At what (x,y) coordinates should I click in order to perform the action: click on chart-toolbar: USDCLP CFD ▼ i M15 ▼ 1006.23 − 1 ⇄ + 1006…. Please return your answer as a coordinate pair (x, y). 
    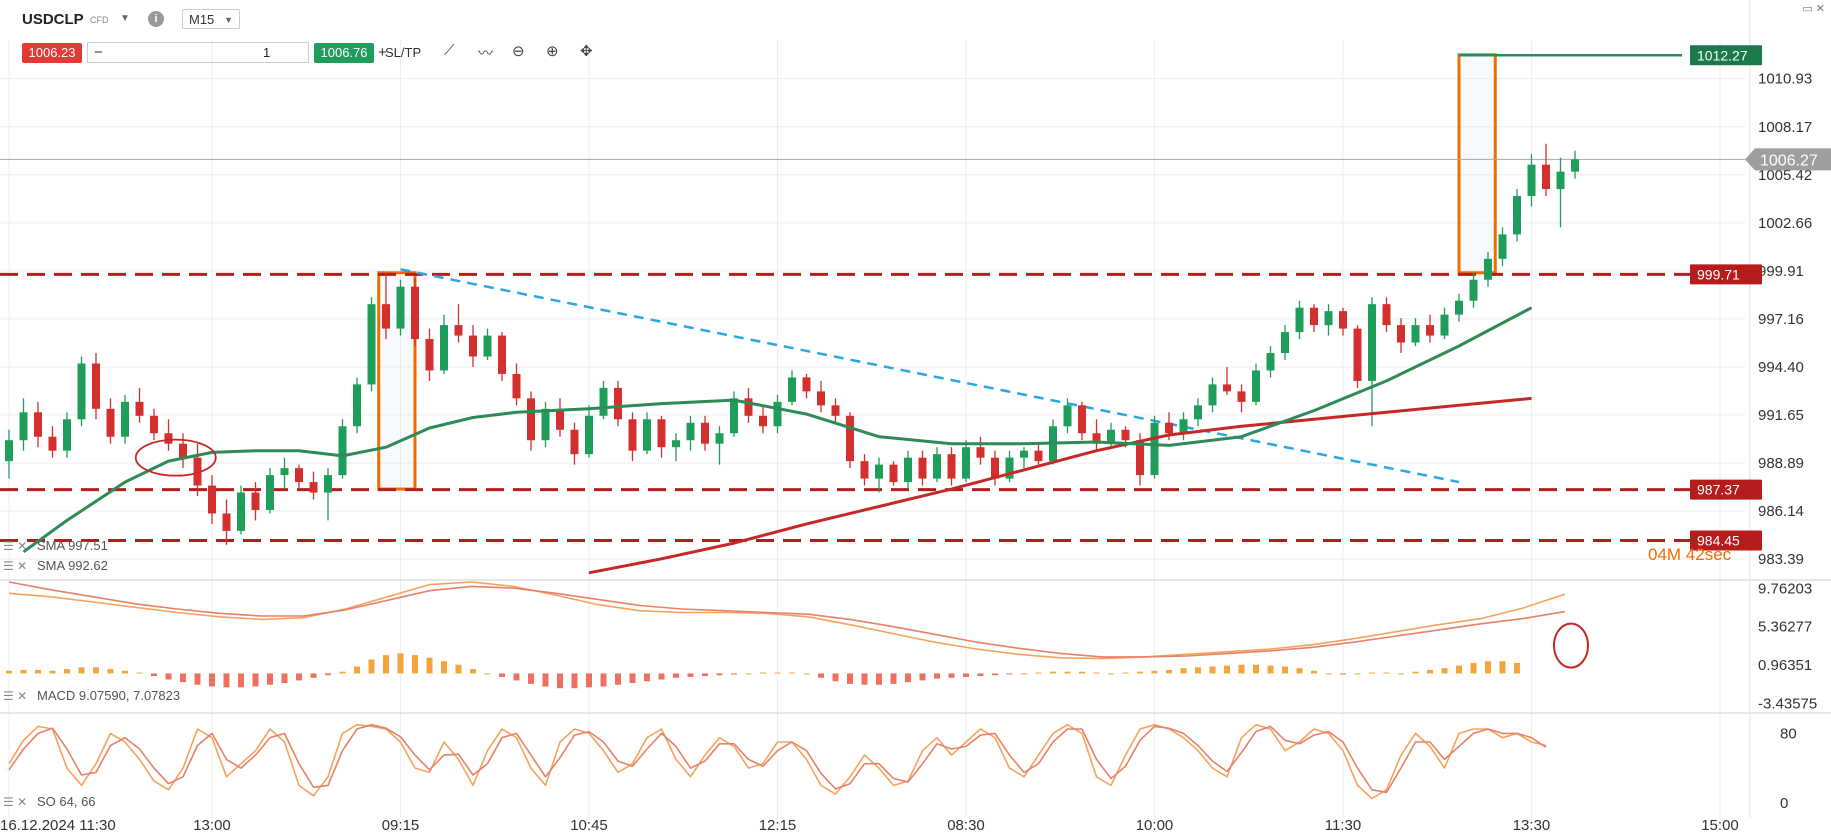
    Looking at the image, I should click on (915, 37).